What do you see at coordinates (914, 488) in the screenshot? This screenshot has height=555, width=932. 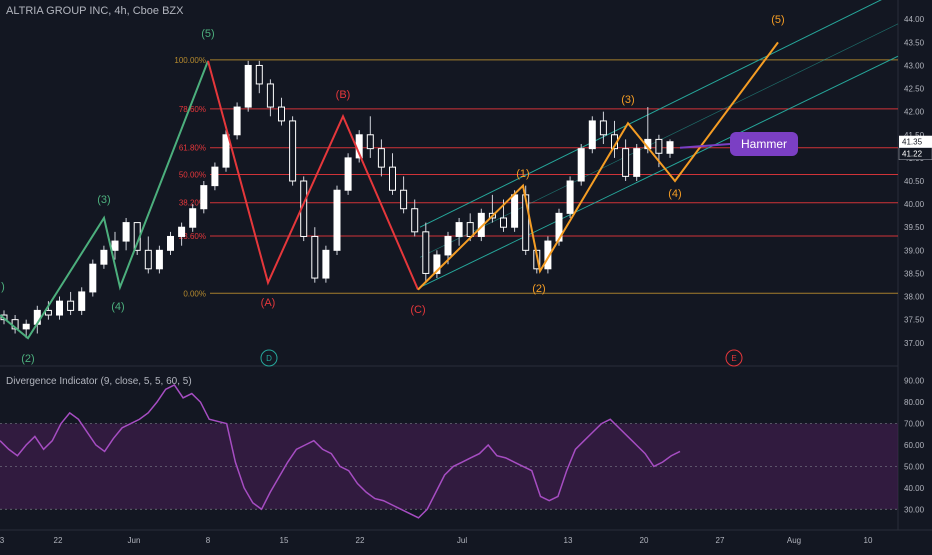 I see `osc-tick-label: 40.00` at bounding box center [914, 488].